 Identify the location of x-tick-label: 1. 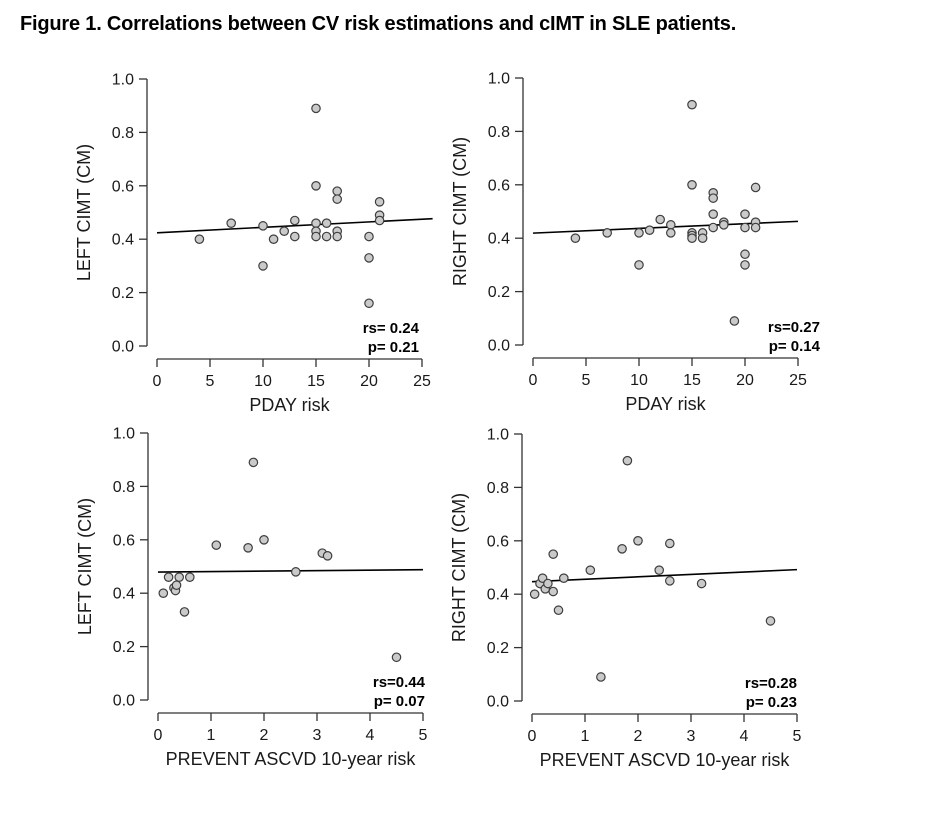
(585, 736).